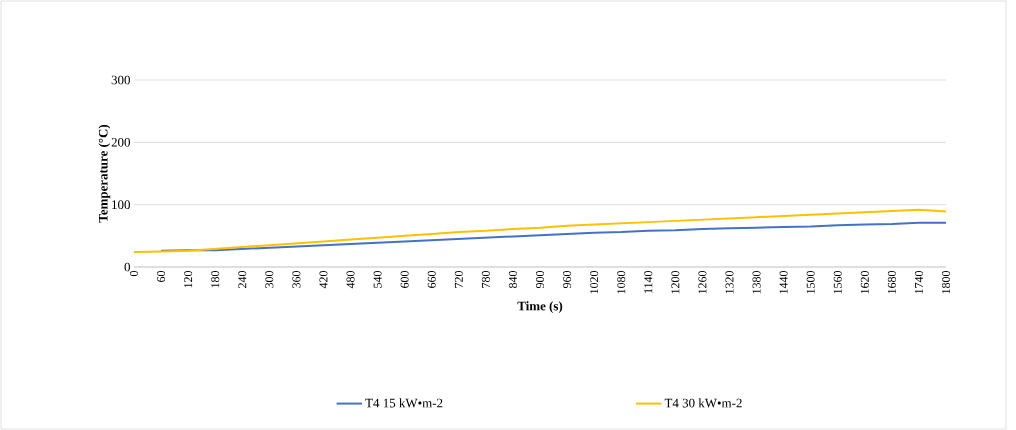  Describe the element at coordinates (703, 403) in the screenshot. I see `legend-label: T4 30 kW•m-2` at that location.